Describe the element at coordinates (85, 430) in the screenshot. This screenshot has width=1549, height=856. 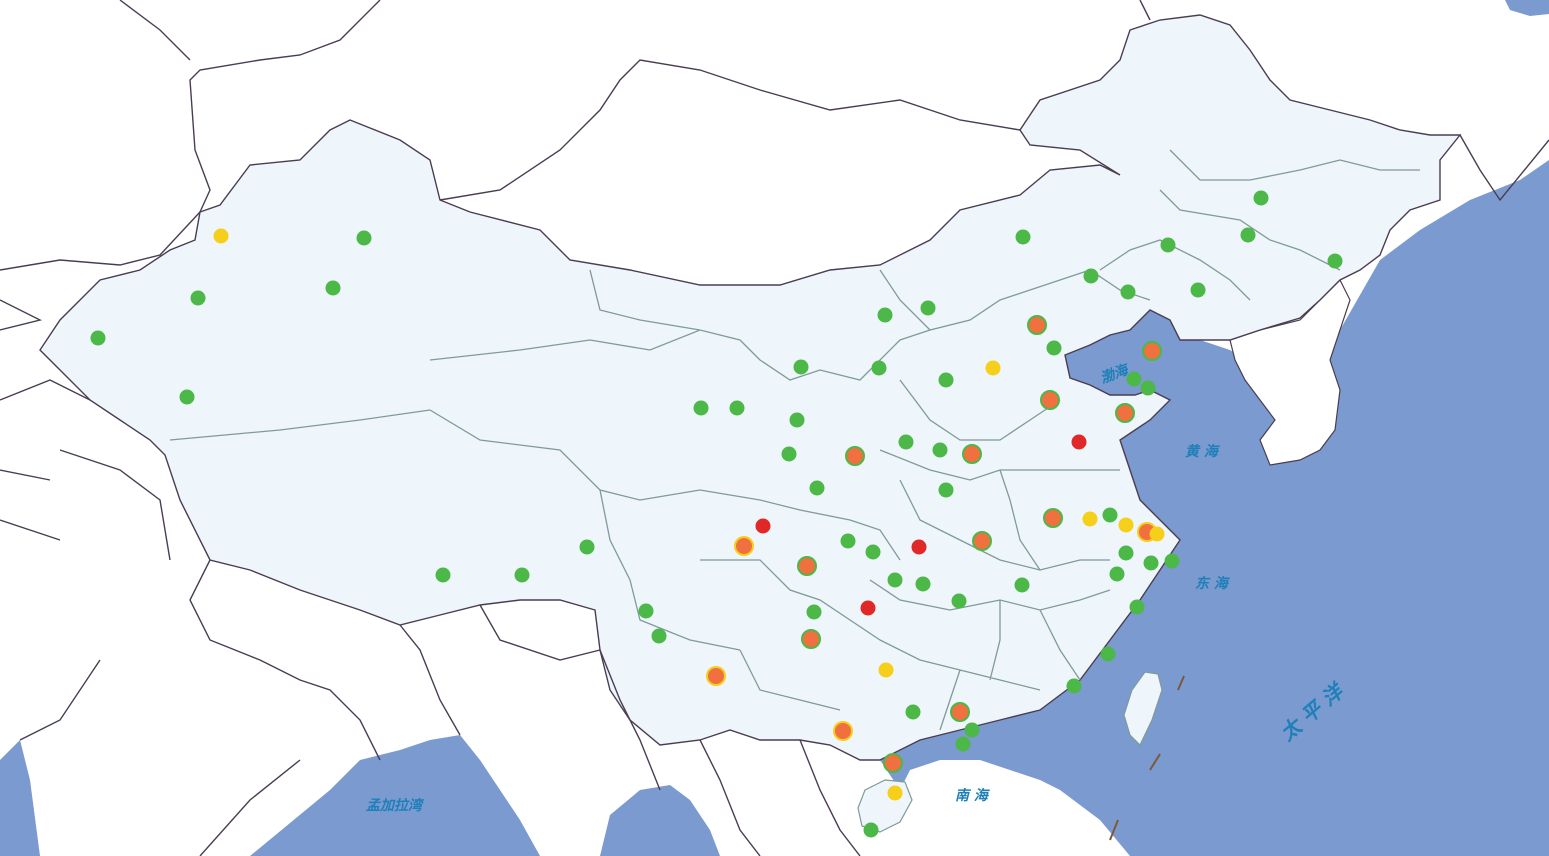
I see `central-asia-borders` at that location.